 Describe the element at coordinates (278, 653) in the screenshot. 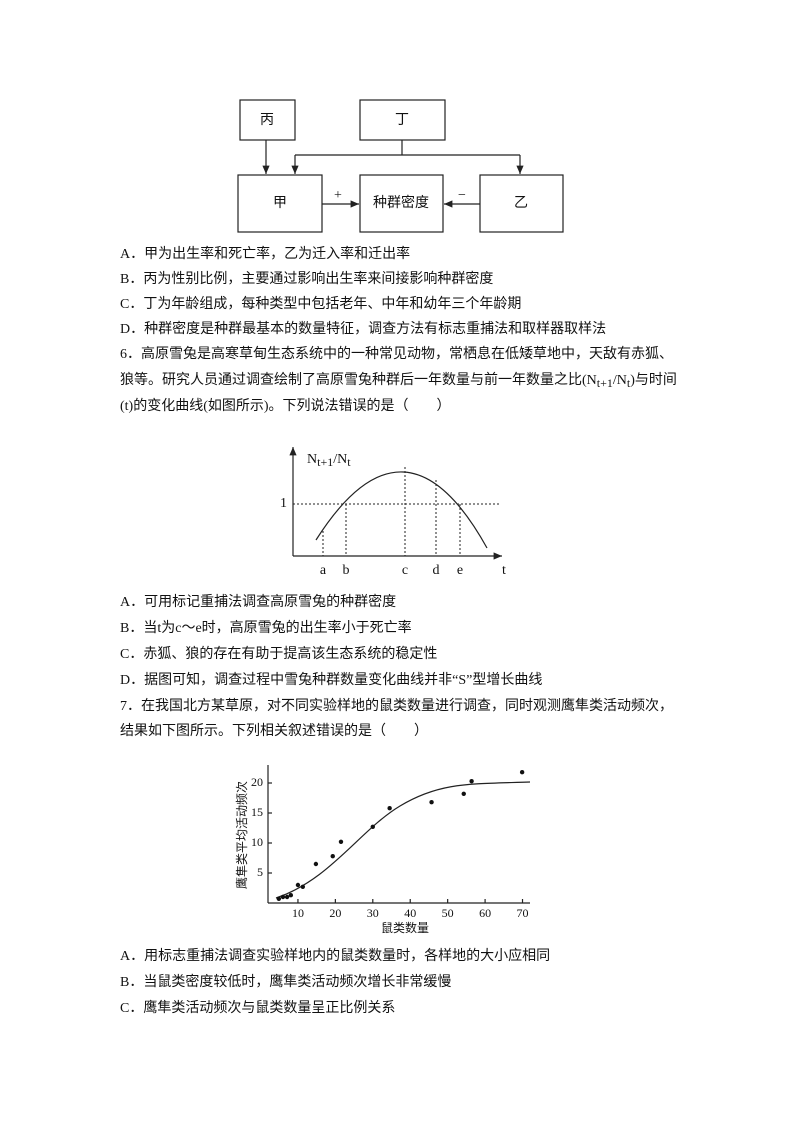

I see `option: C．赤狐、狼的存在有助于提高该生态系统的稳定性` at that location.